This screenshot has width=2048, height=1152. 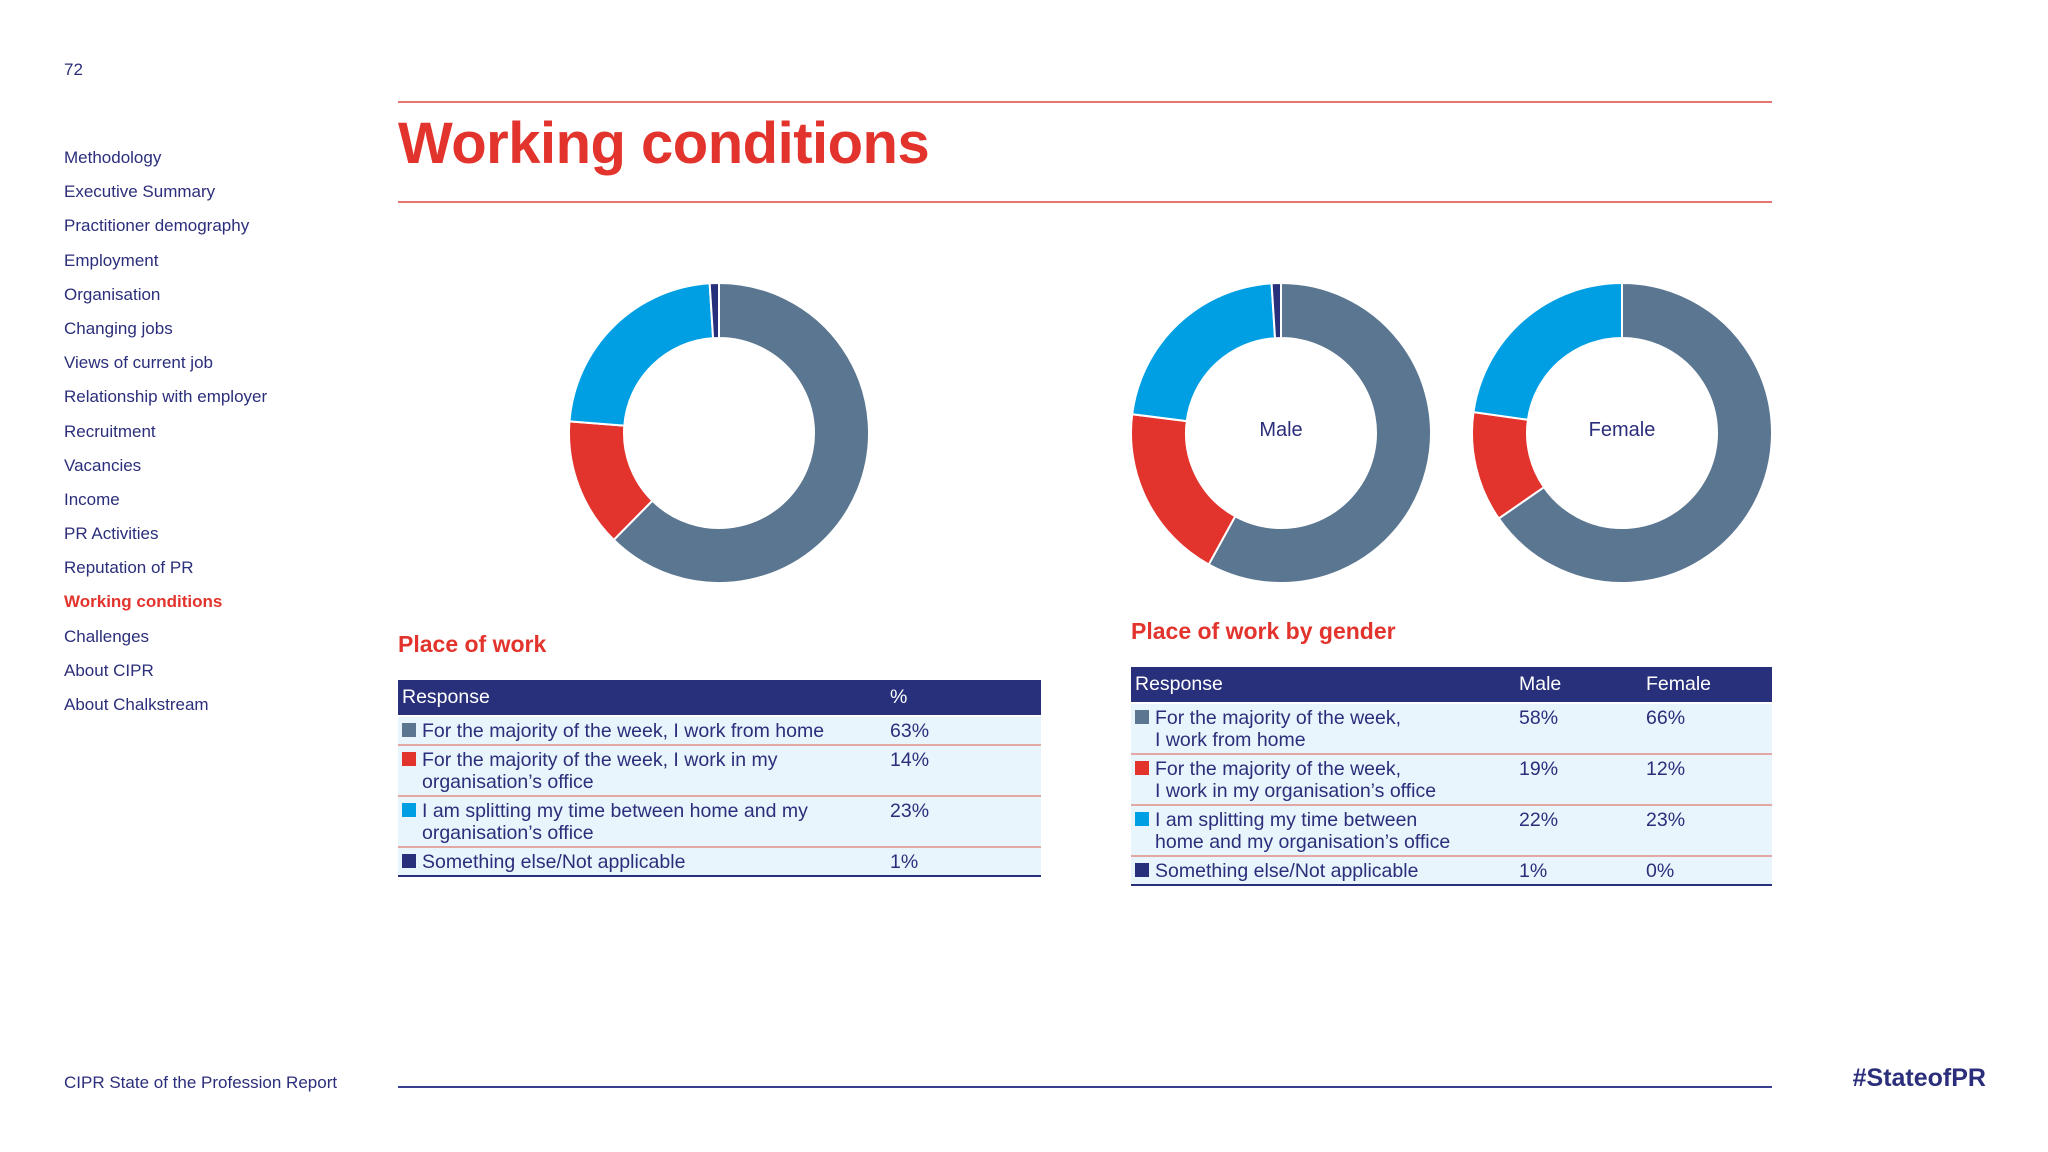 I want to click on nav-item-about-cipr: About CIPR, so click(x=109, y=670).